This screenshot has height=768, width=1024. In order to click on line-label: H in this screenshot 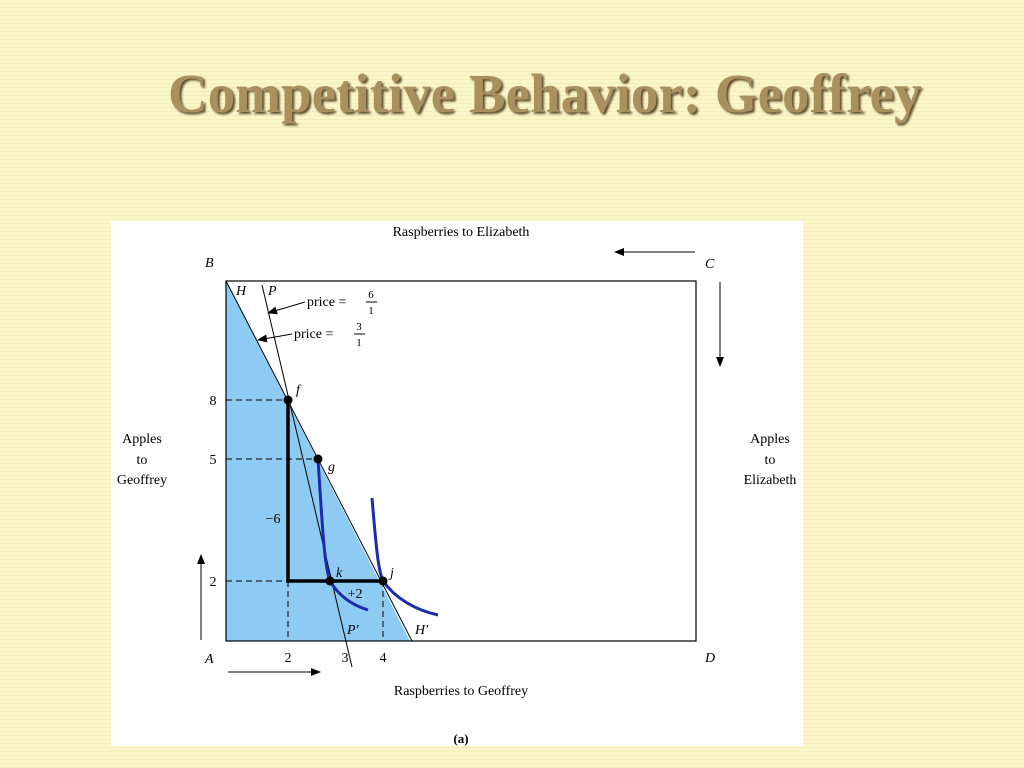, I will do `click(241, 291)`.